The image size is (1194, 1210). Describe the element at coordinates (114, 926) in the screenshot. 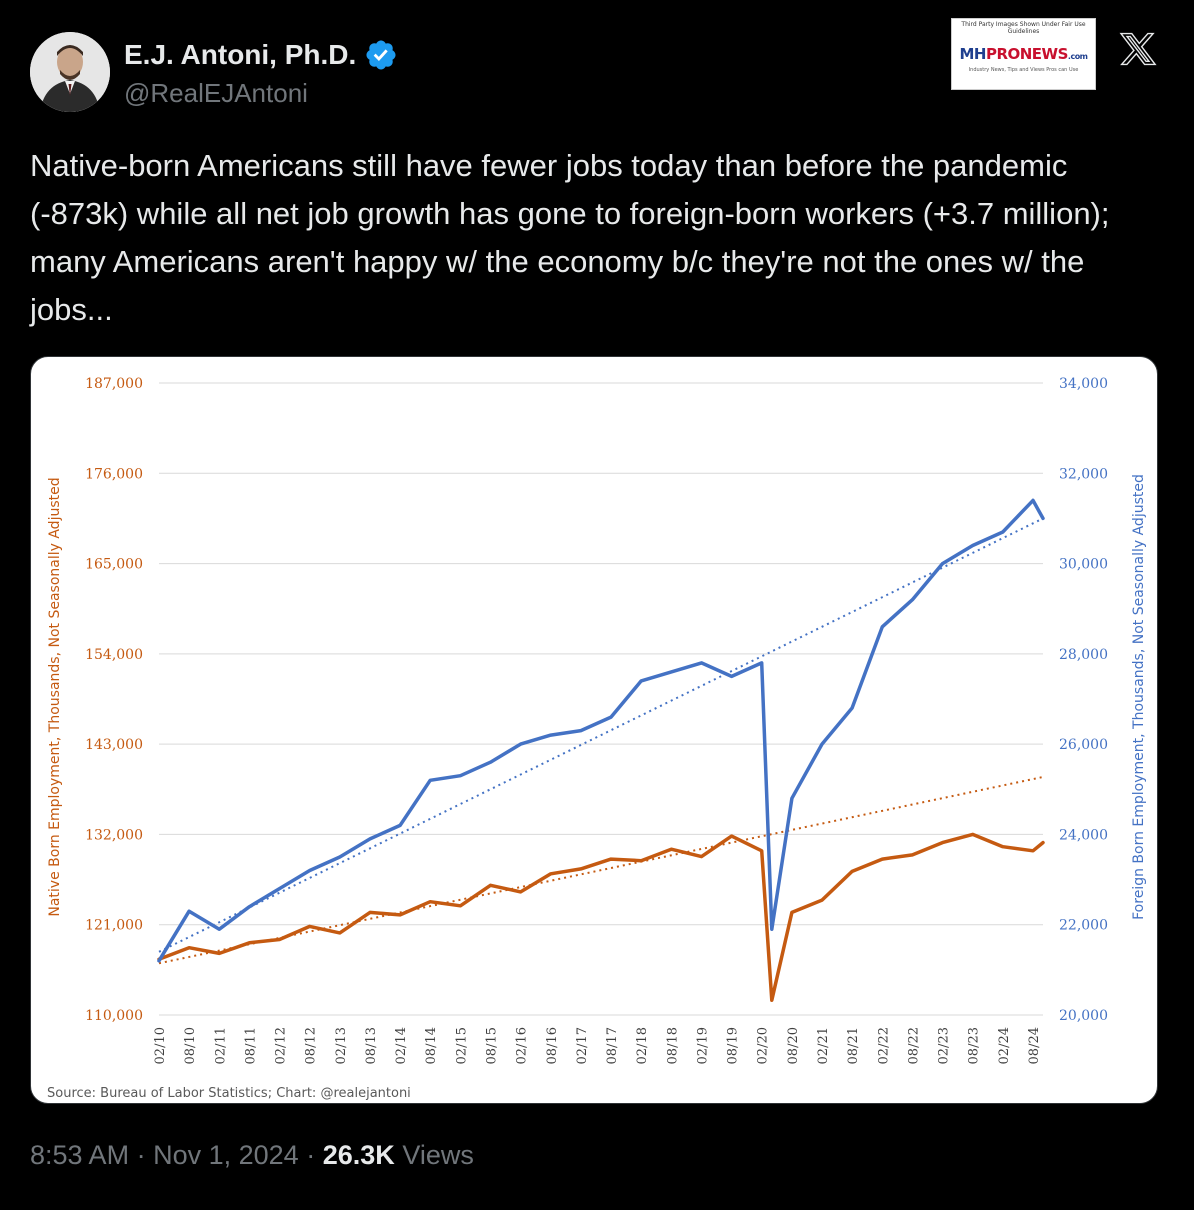

I see `left-tick-label: 121,000` at that location.